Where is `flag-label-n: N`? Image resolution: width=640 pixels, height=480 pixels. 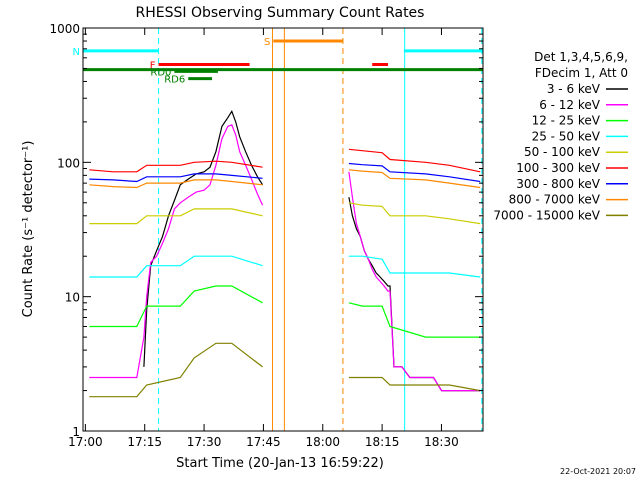
flag-label-n: N is located at coordinates (76, 52).